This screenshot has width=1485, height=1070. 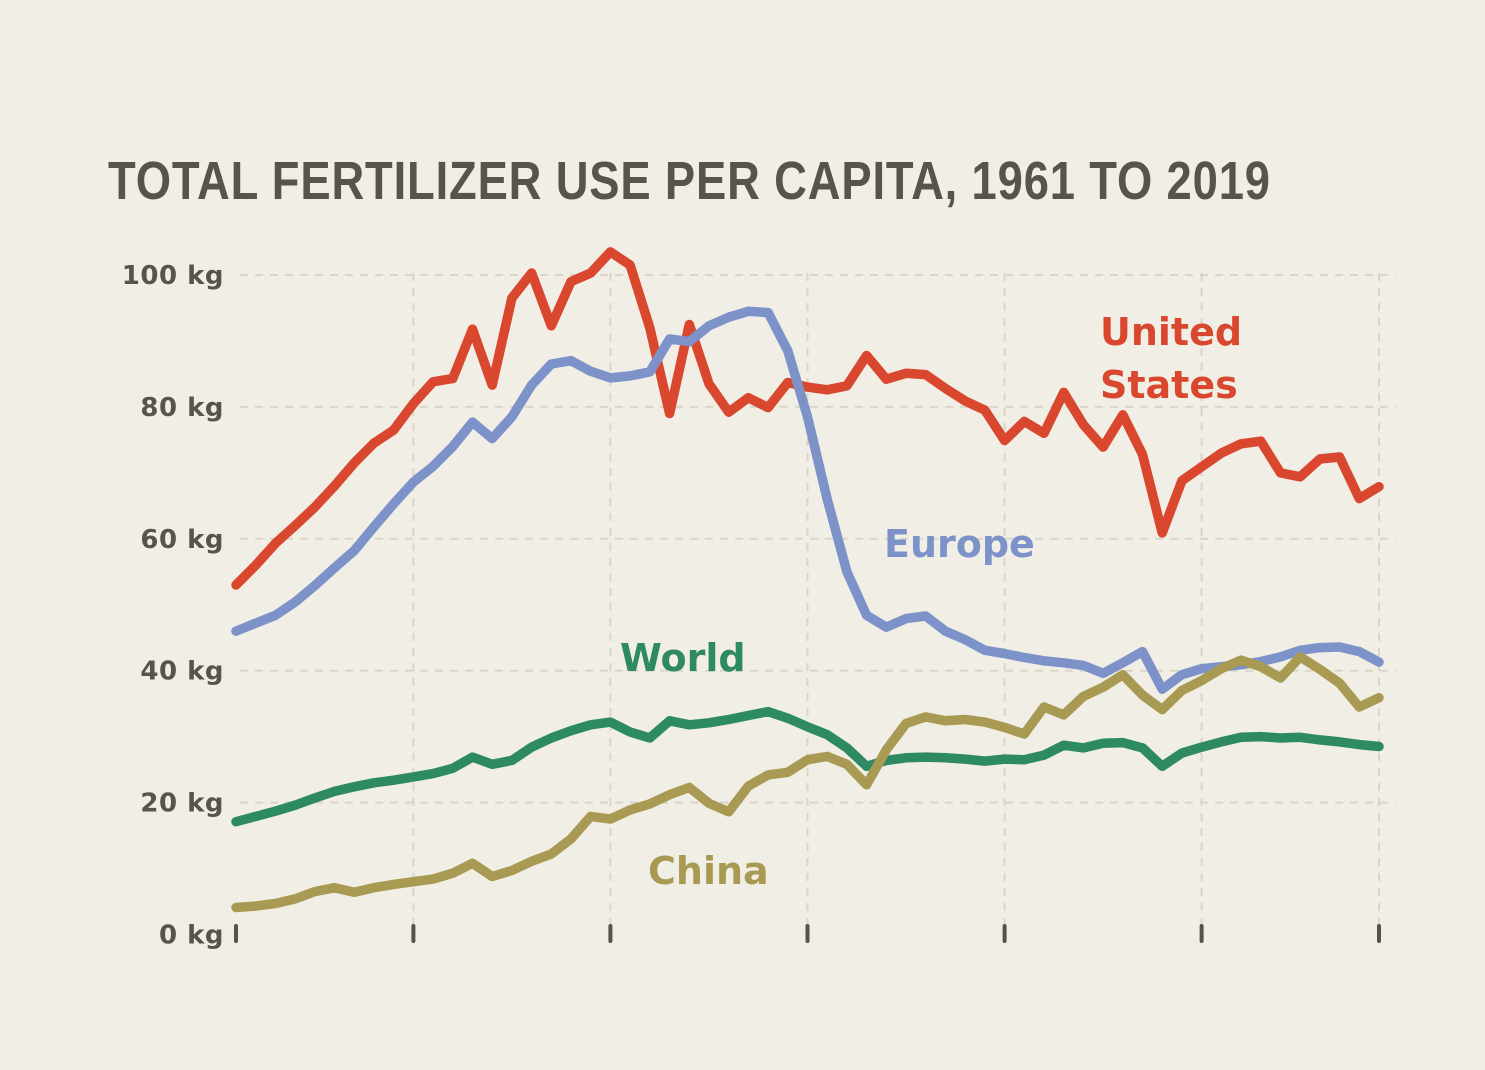 What do you see at coordinates (807, 766) in the screenshot?
I see `series-line-world` at bounding box center [807, 766].